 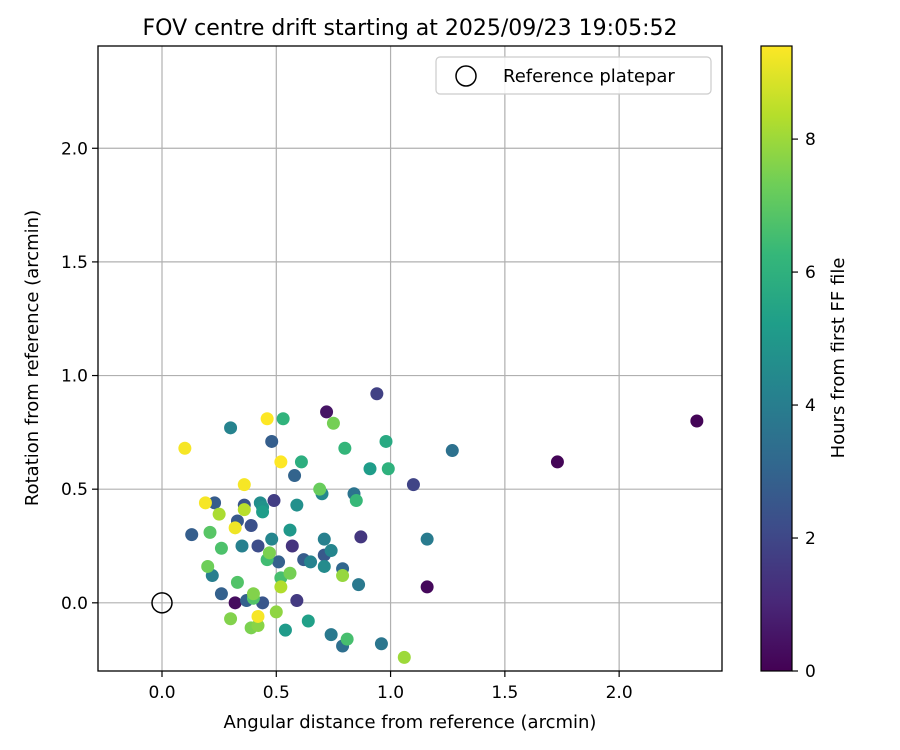 What do you see at coordinates (74, 604) in the screenshot?
I see `y-tick-label-0: 0.0` at bounding box center [74, 604].